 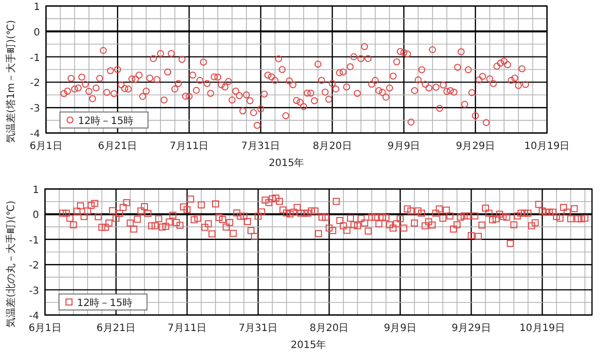 What do you see at coordinates (11, 264) in the screenshot?
I see `y-axis-title: 気温差(北の丸－大手町)(℃)` at bounding box center [11, 264].